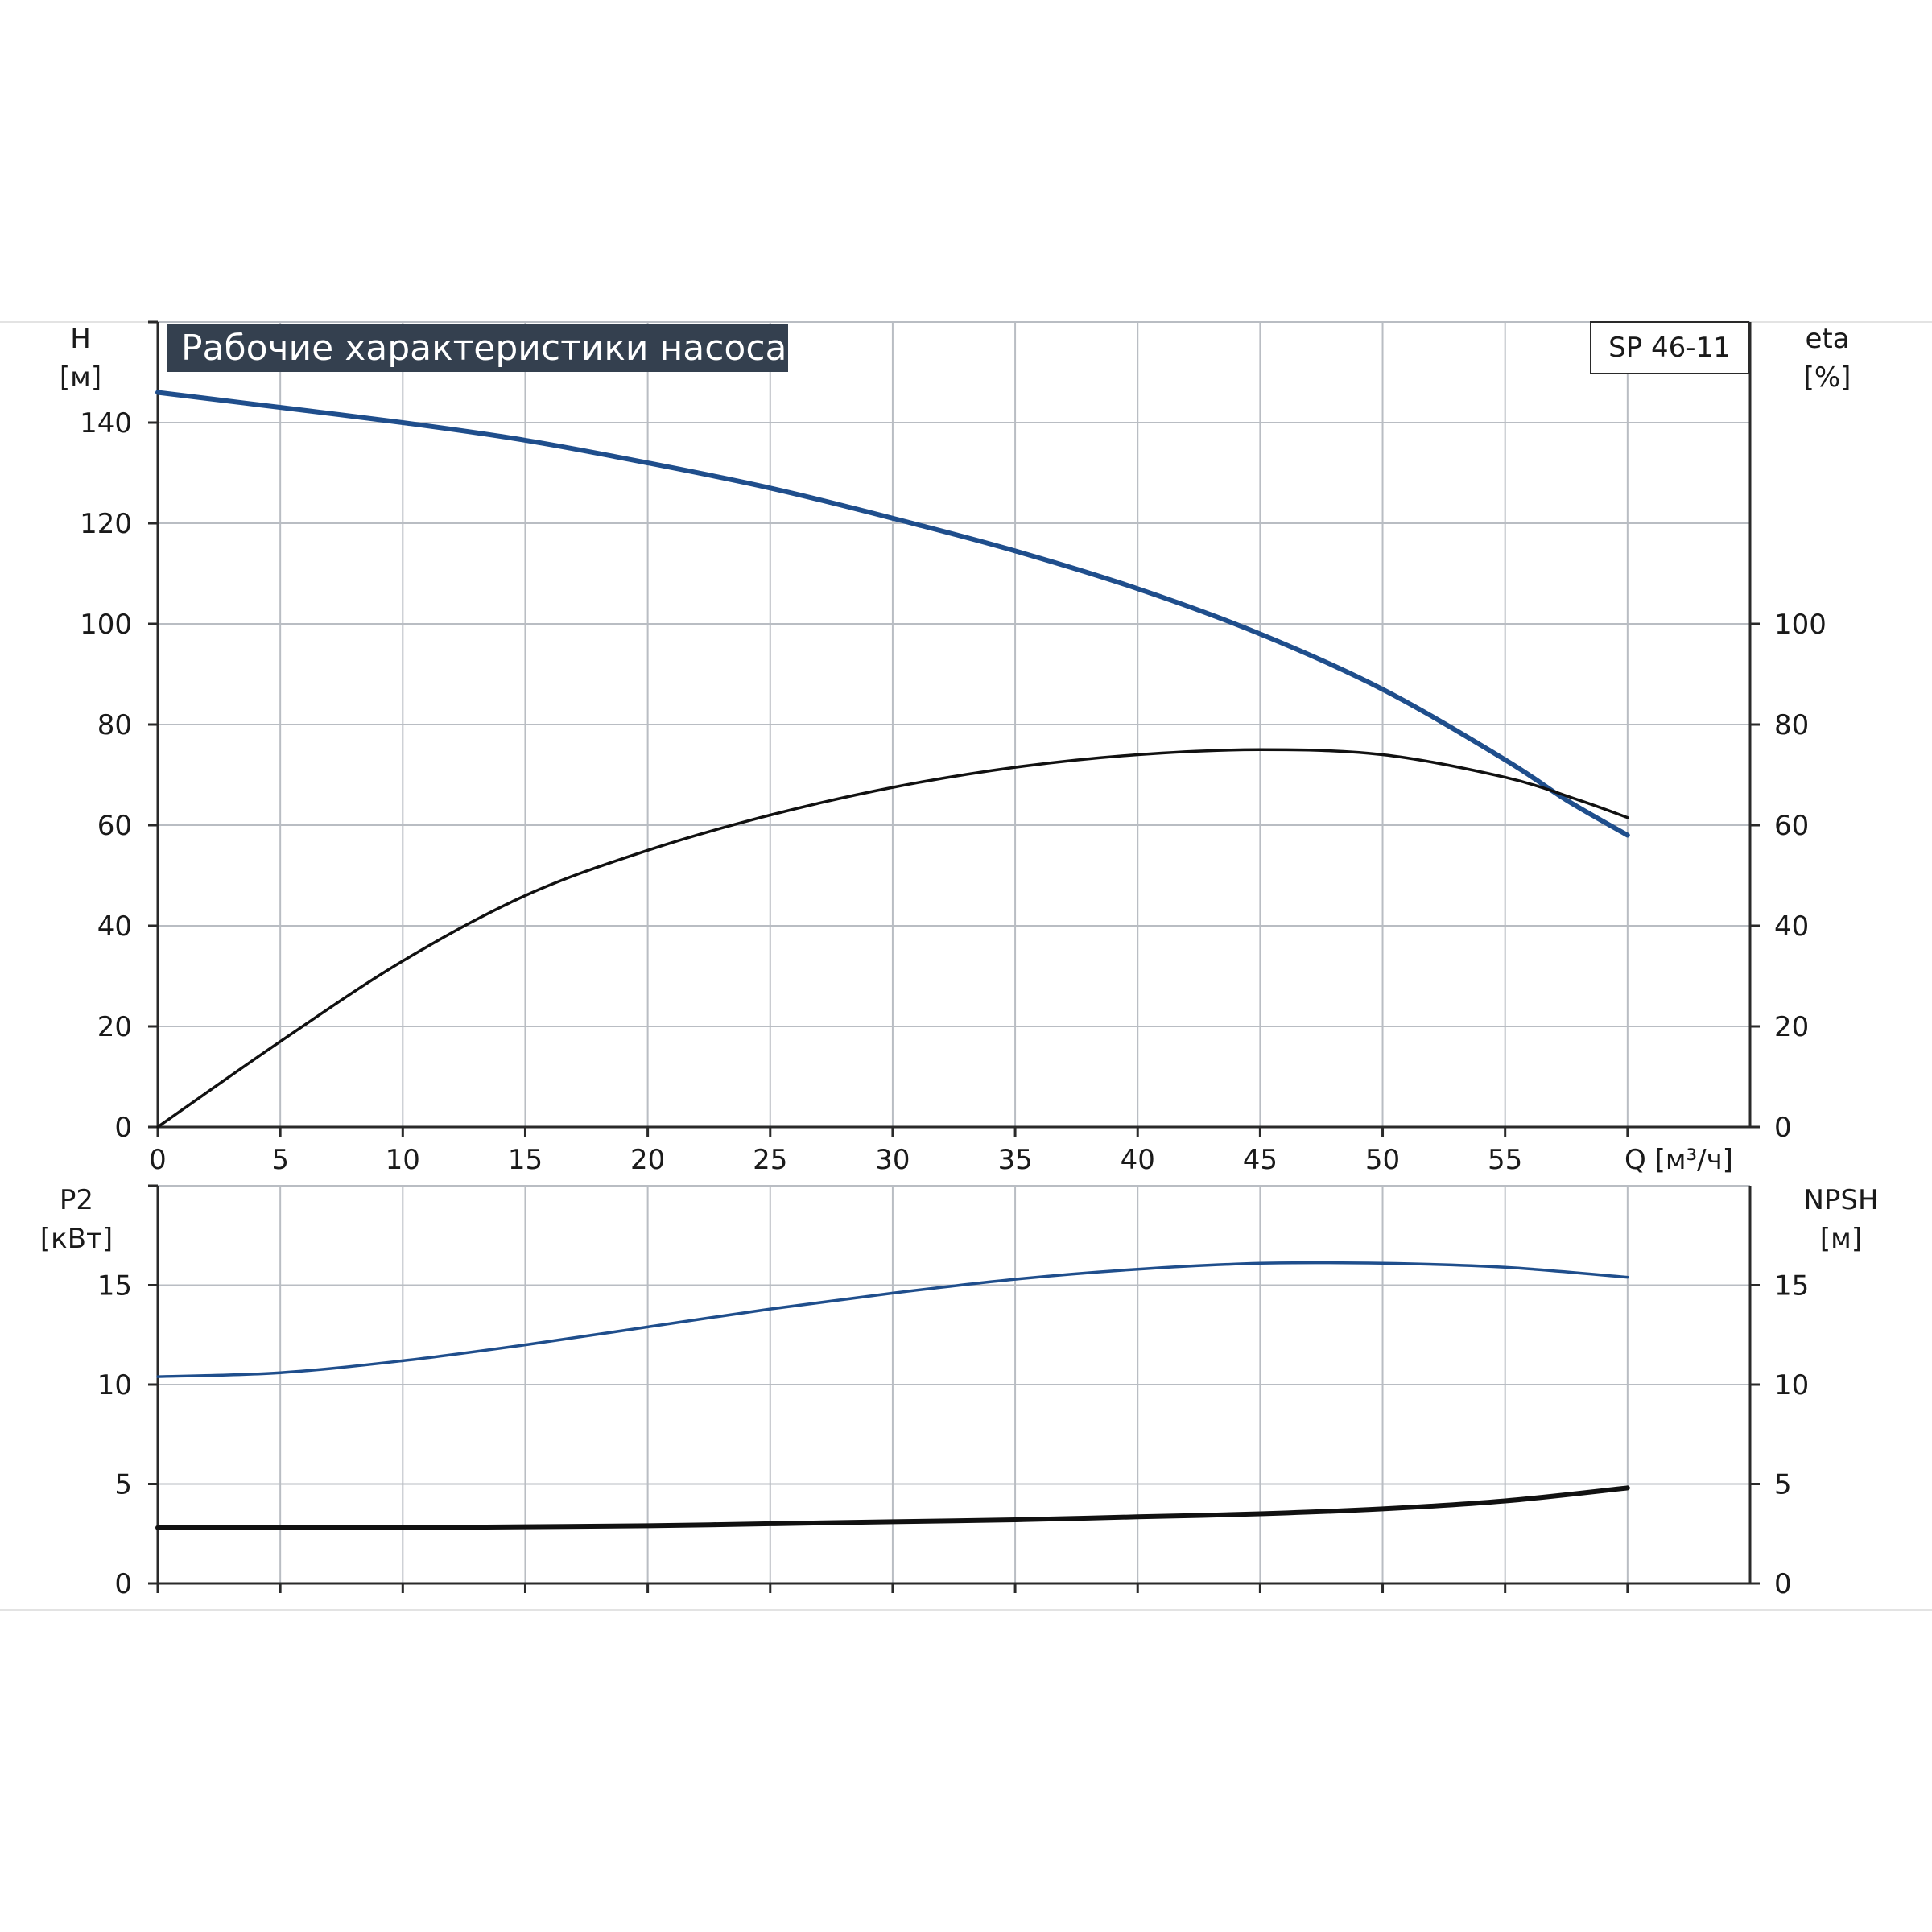 The width and height of the screenshot is (1932, 1932). What do you see at coordinates (1800, 625) in the screenshot?
I see `upper-right-tick-label: 100` at bounding box center [1800, 625].